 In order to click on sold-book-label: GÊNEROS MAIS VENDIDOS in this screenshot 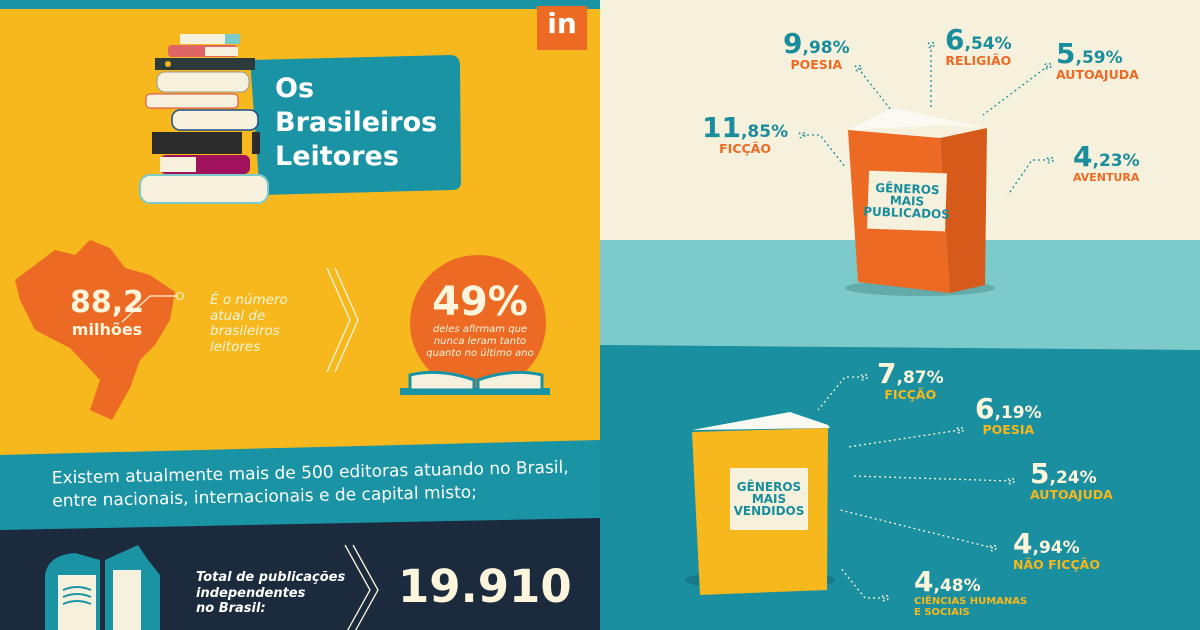, I will do `click(769, 499)`.